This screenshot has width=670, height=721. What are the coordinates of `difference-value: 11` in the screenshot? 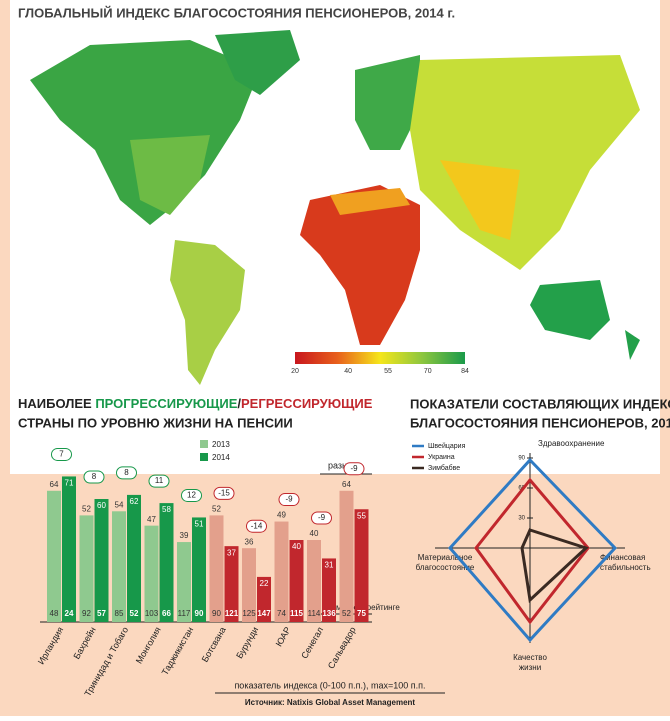 It's located at (159, 480).